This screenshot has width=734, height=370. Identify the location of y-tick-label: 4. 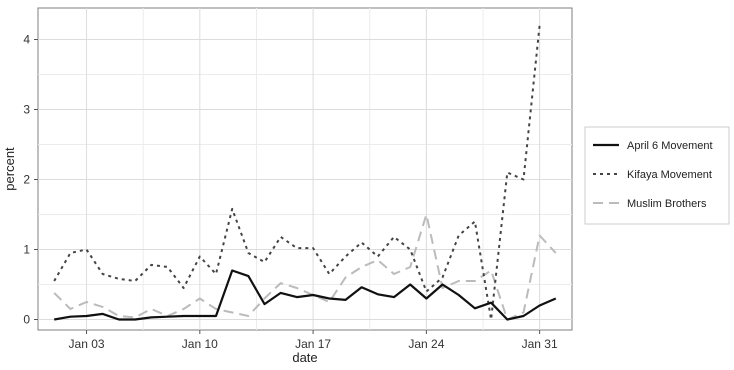
(26, 40).